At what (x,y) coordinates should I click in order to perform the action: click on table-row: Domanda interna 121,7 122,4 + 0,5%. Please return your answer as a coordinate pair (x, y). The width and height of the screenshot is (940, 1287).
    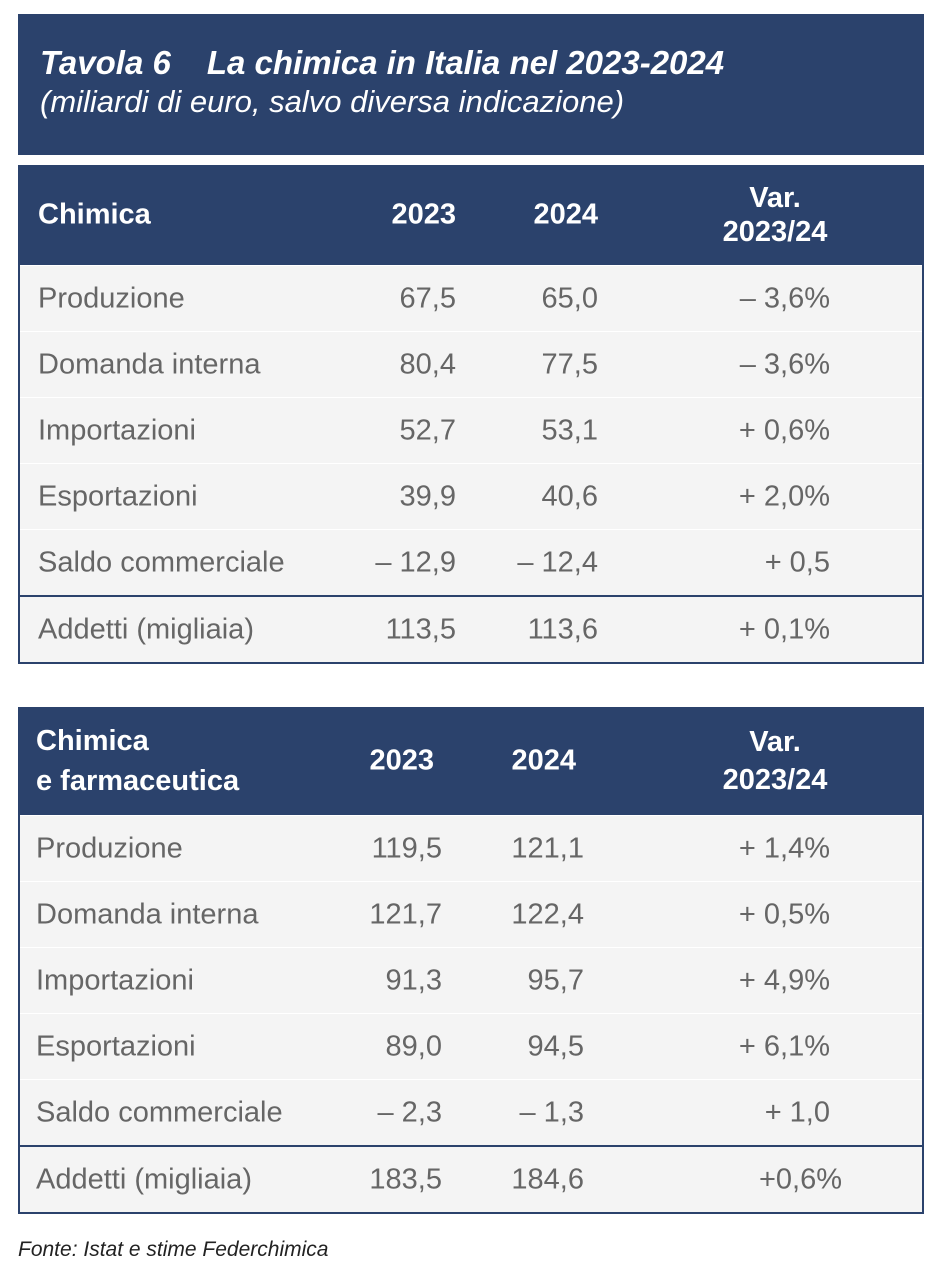
    Looking at the image, I should click on (471, 914).